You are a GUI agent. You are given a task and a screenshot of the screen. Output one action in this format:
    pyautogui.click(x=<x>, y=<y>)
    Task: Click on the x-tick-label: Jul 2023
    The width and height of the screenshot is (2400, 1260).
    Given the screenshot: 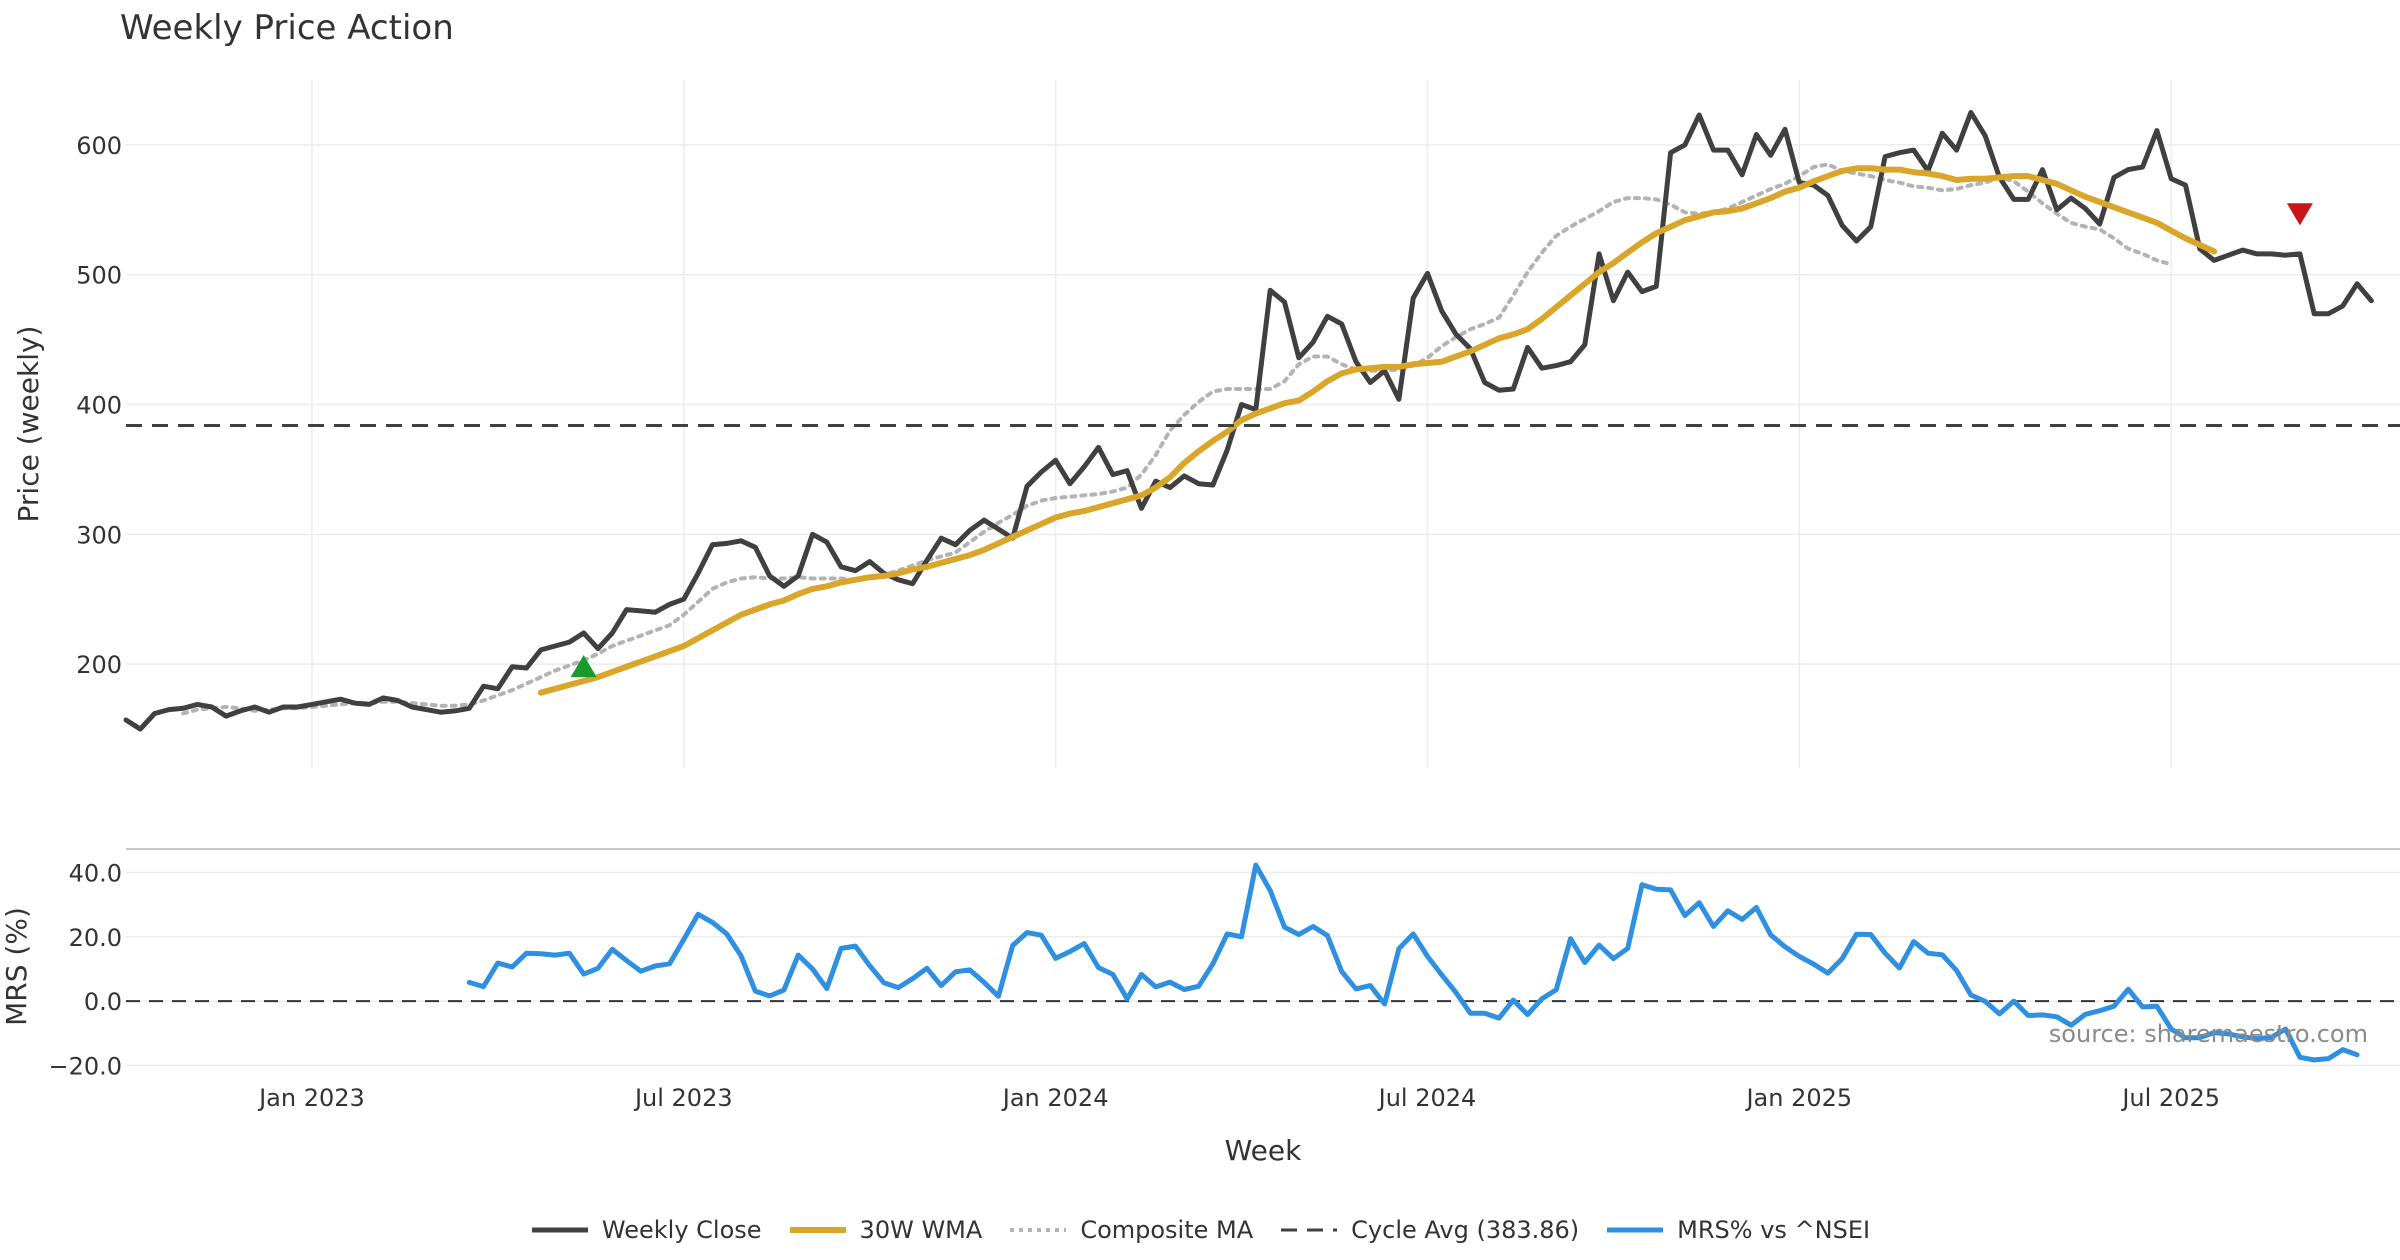 What is the action you would take?
    pyautogui.click(x=683, y=1098)
    